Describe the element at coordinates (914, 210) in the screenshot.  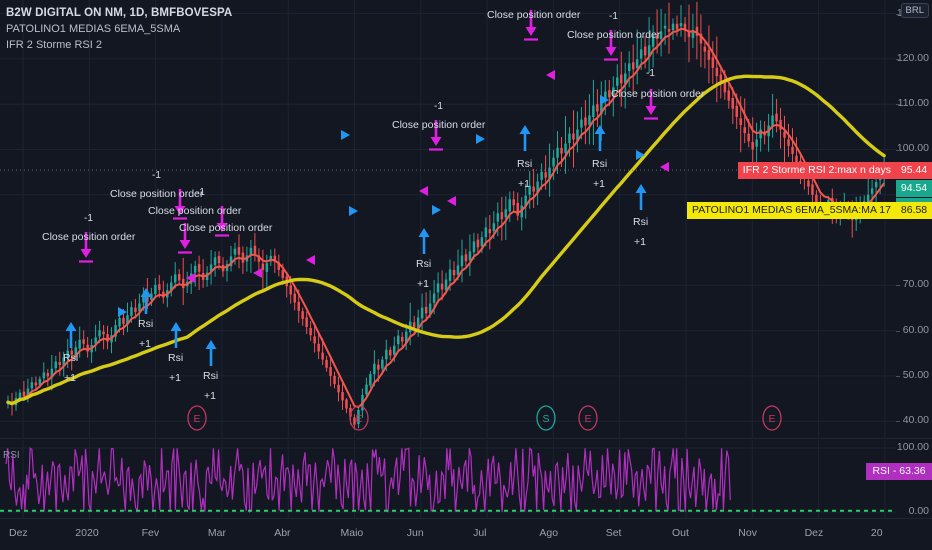
I see `sma-value-tag: 86.58` at that location.